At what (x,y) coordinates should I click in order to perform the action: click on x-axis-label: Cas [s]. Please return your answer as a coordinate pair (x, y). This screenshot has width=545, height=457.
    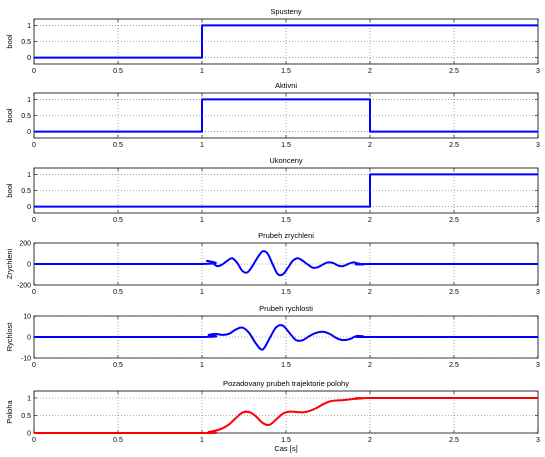
    Looking at the image, I should click on (285, 448).